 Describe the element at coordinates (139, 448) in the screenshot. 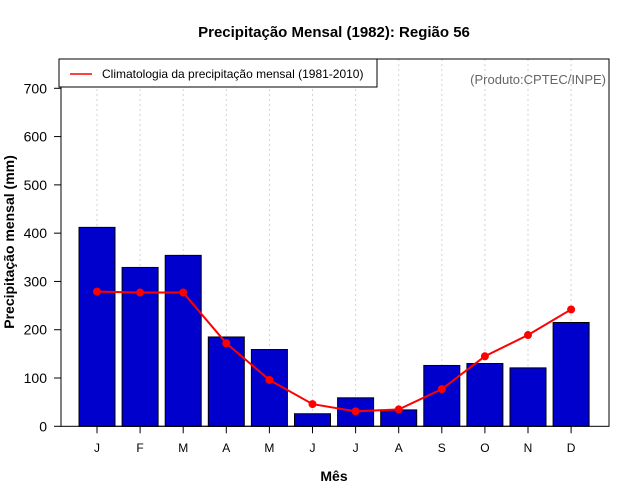

I see `x-tick-label: F` at that location.